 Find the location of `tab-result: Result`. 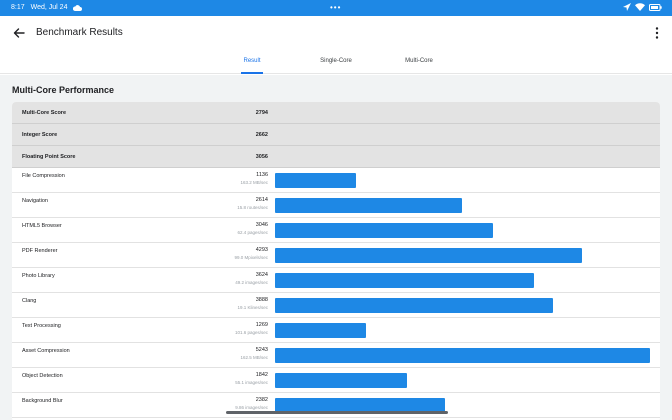

tab-result: Result is located at coordinates (252, 61).